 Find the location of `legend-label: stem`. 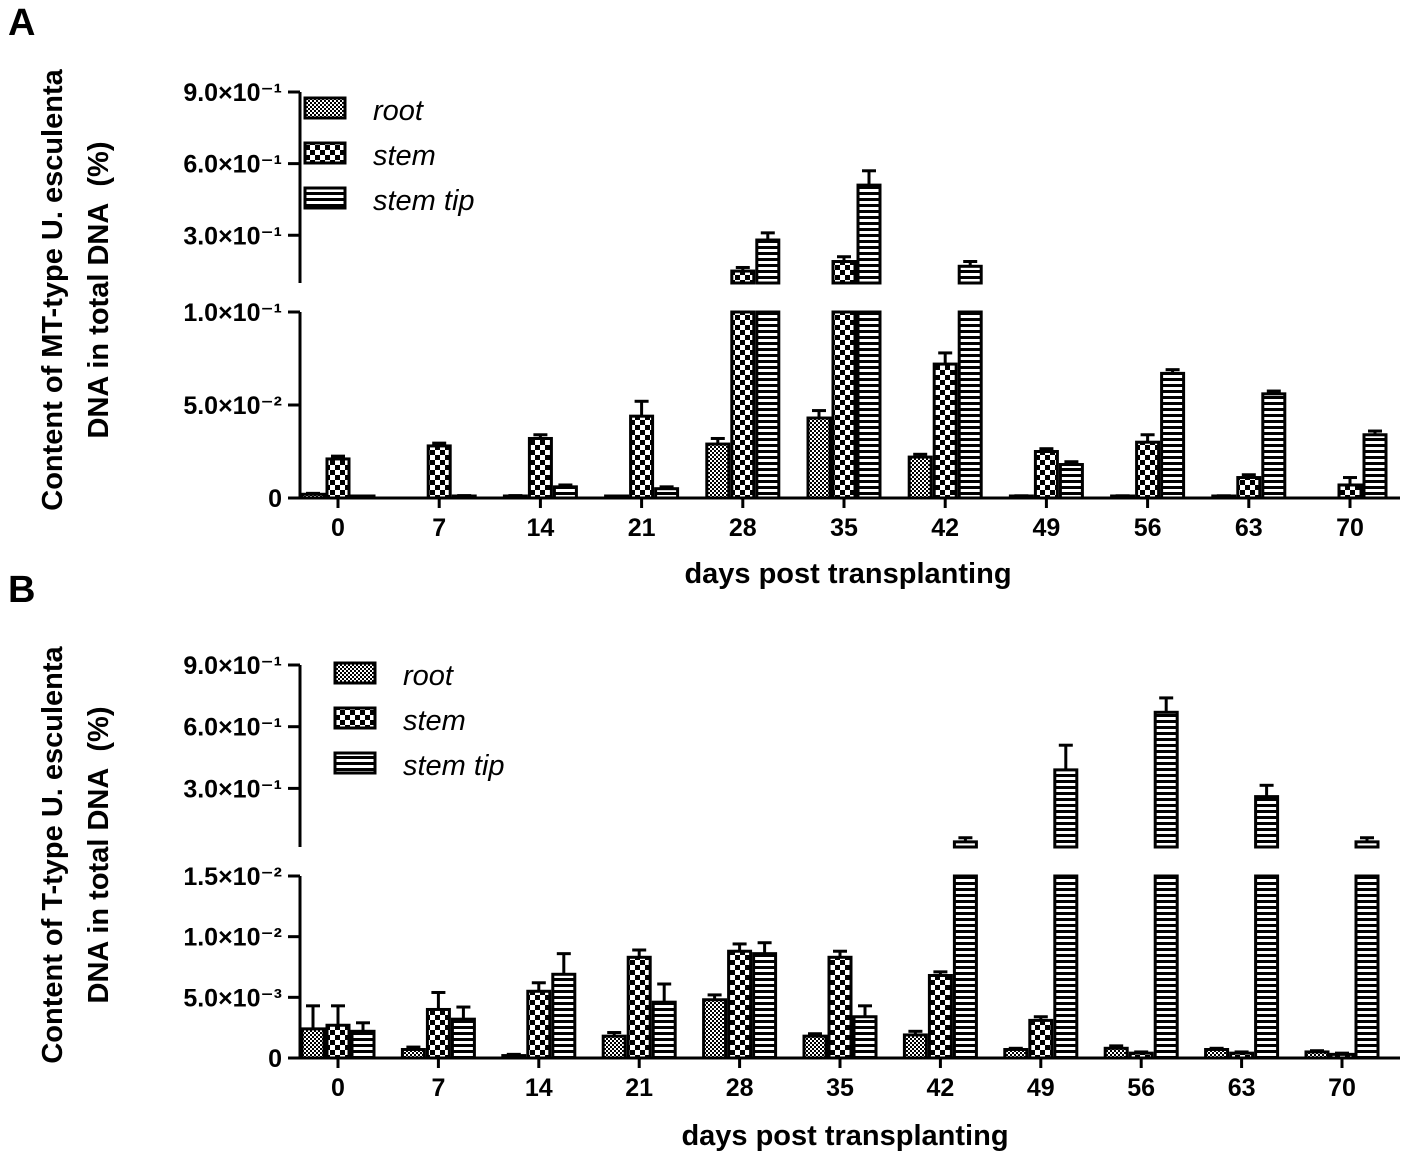

legend-label: stem is located at coordinates (434, 721).